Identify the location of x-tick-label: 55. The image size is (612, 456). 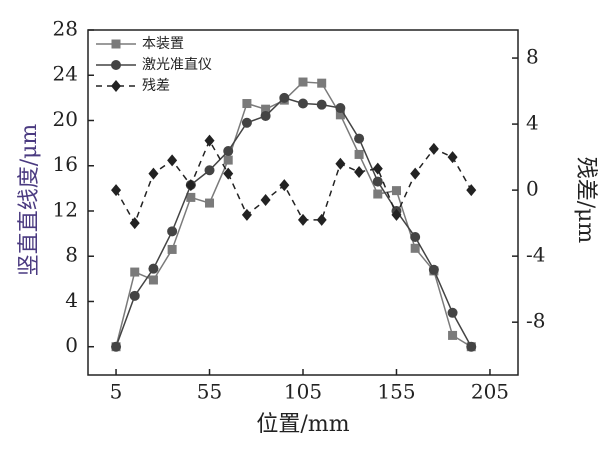
(209, 392).